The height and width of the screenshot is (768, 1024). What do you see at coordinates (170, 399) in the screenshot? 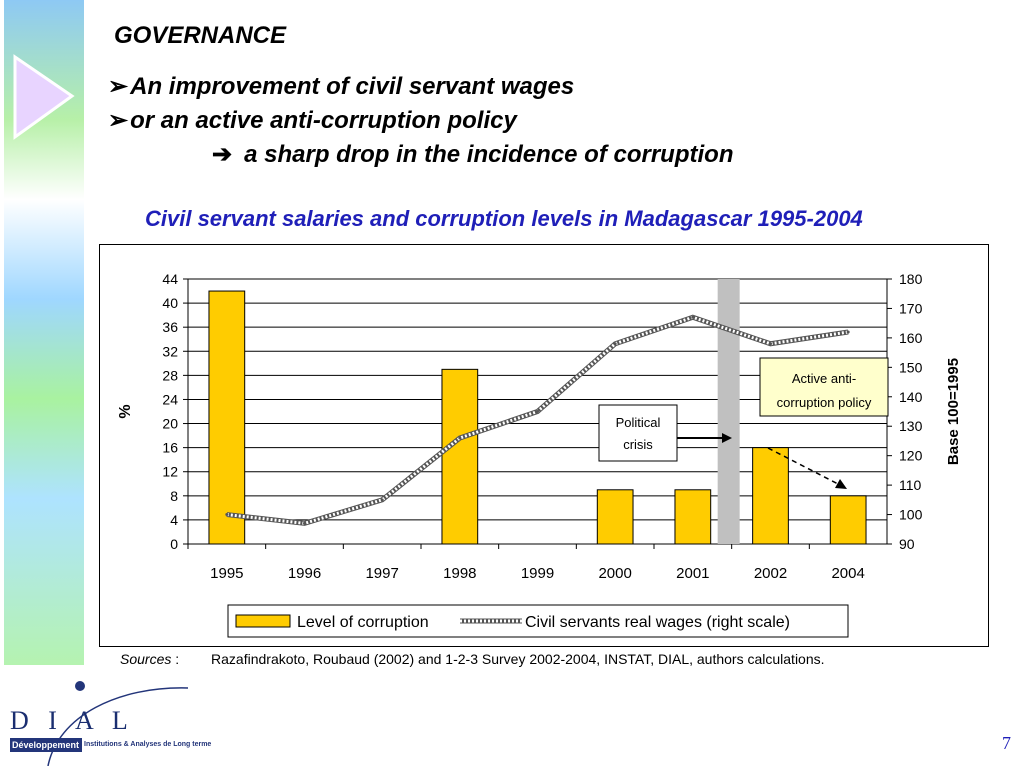
I see `y-tick-label: 24` at bounding box center [170, 399].